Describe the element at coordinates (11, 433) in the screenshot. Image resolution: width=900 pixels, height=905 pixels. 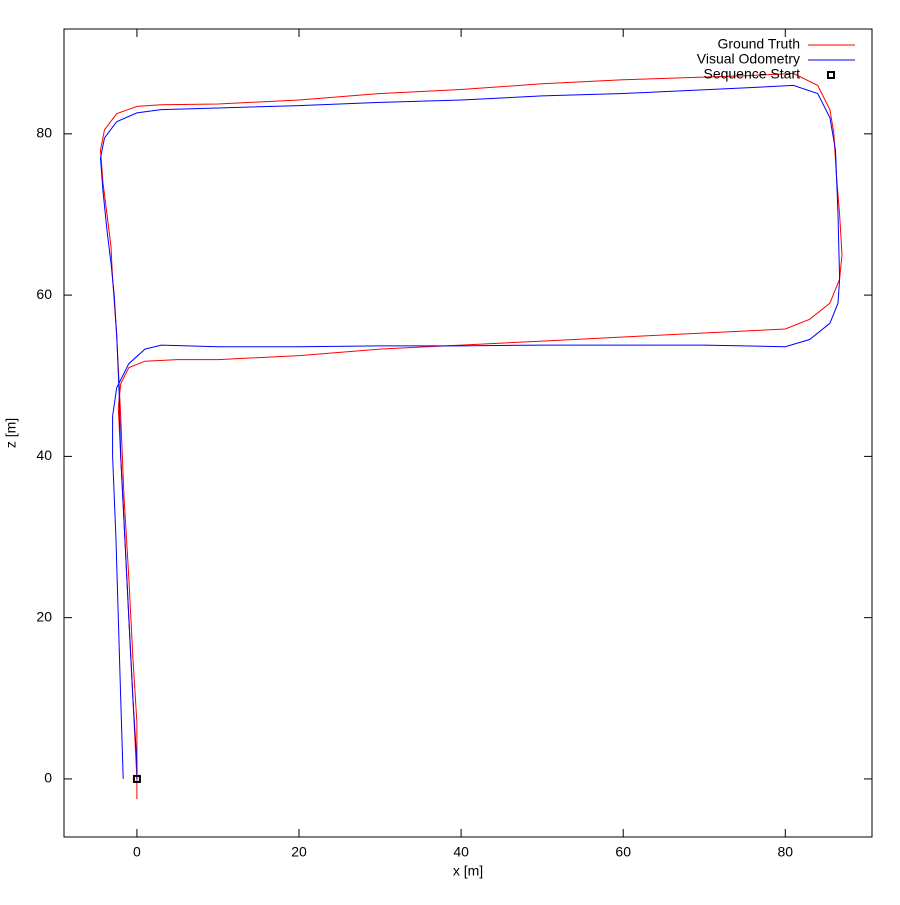
I see `y-axis-label: z [m]` at that location.